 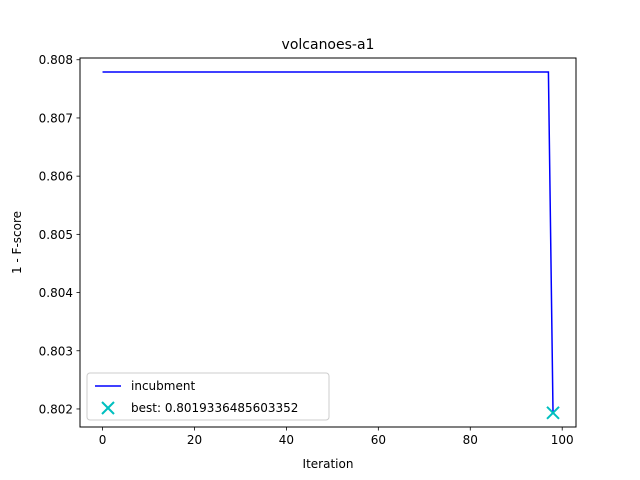 I want to click on legend-label-best: best: 0.8019336485603352, so click(x=214, y=408).